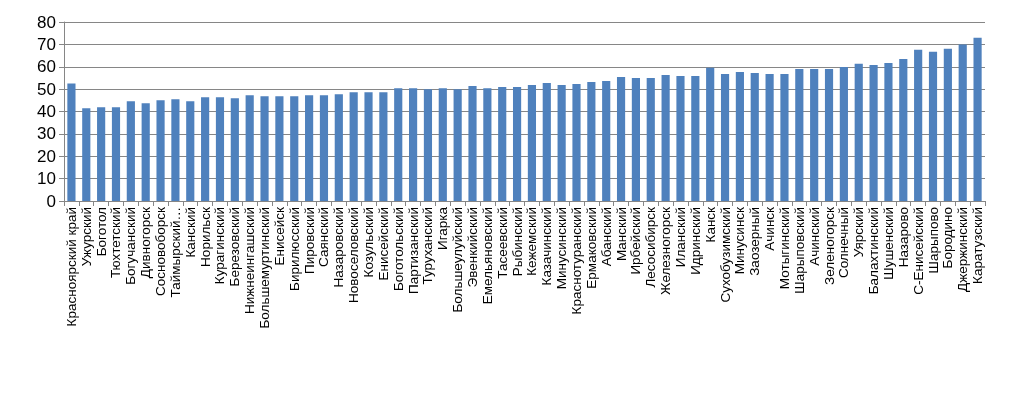  Describe the element at coordinates (710, 224) in the screenshot. I see `x-tick-label: Канск` at that location.